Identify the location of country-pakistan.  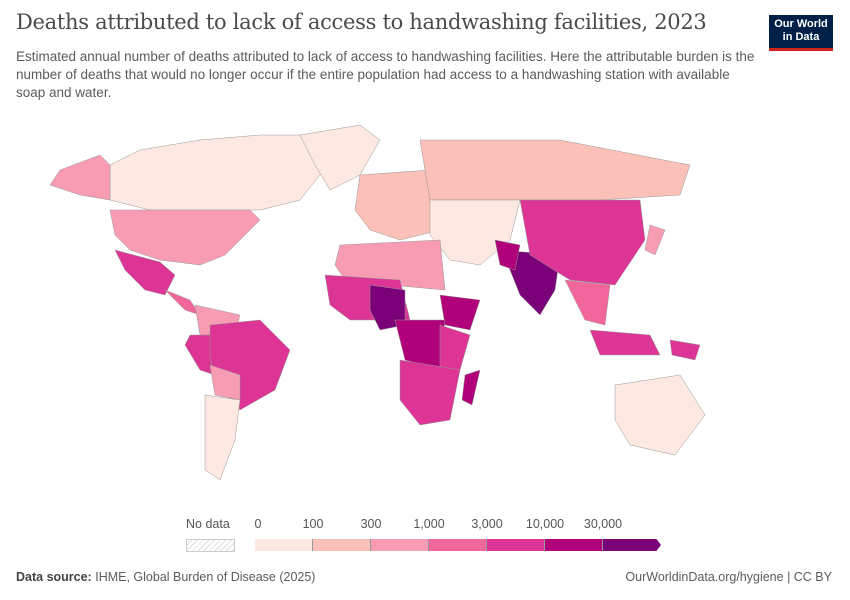
(507, 255).